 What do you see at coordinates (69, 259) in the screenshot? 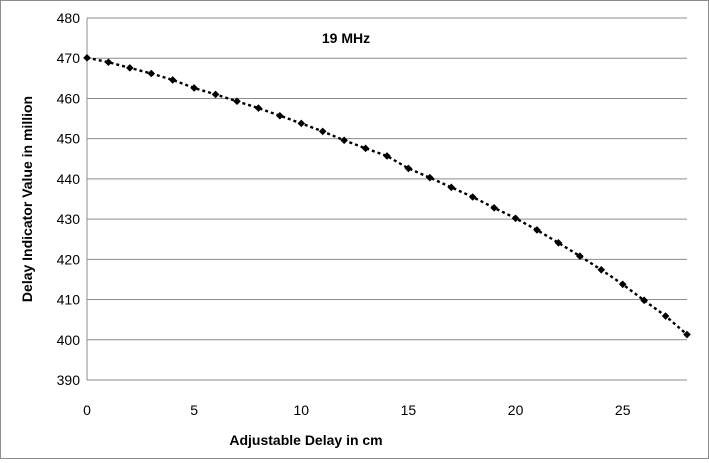
I see `y-tick-label: 420` at bounding box center [69, 259].